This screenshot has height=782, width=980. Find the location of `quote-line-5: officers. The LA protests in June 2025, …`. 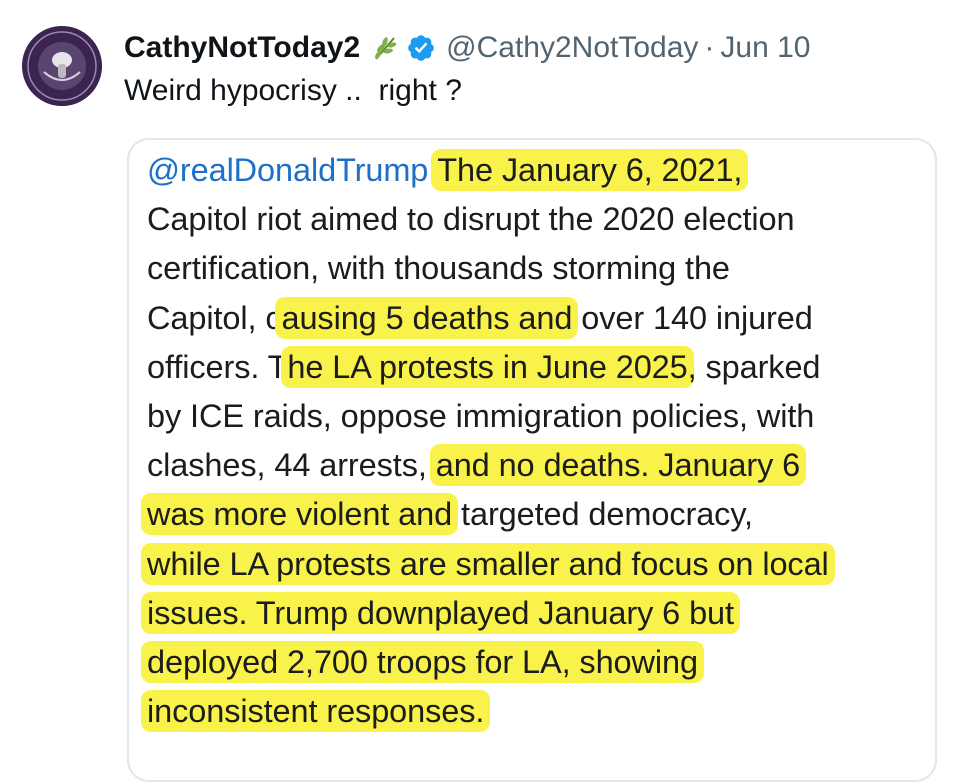

quote-line-5: officers. The LA protests in June 2025, … is located at coordinates (541, 367).